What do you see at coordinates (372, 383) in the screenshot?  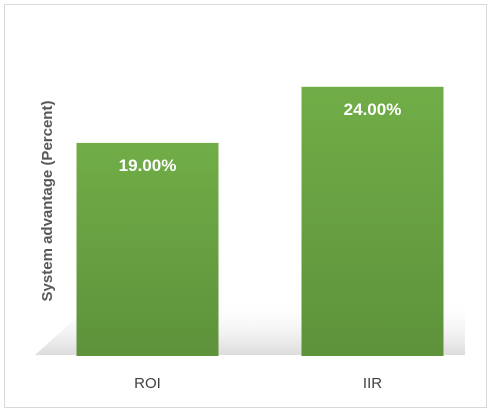 I see `x-tick-label-iir: IIR` at bounding box center [372, 383].